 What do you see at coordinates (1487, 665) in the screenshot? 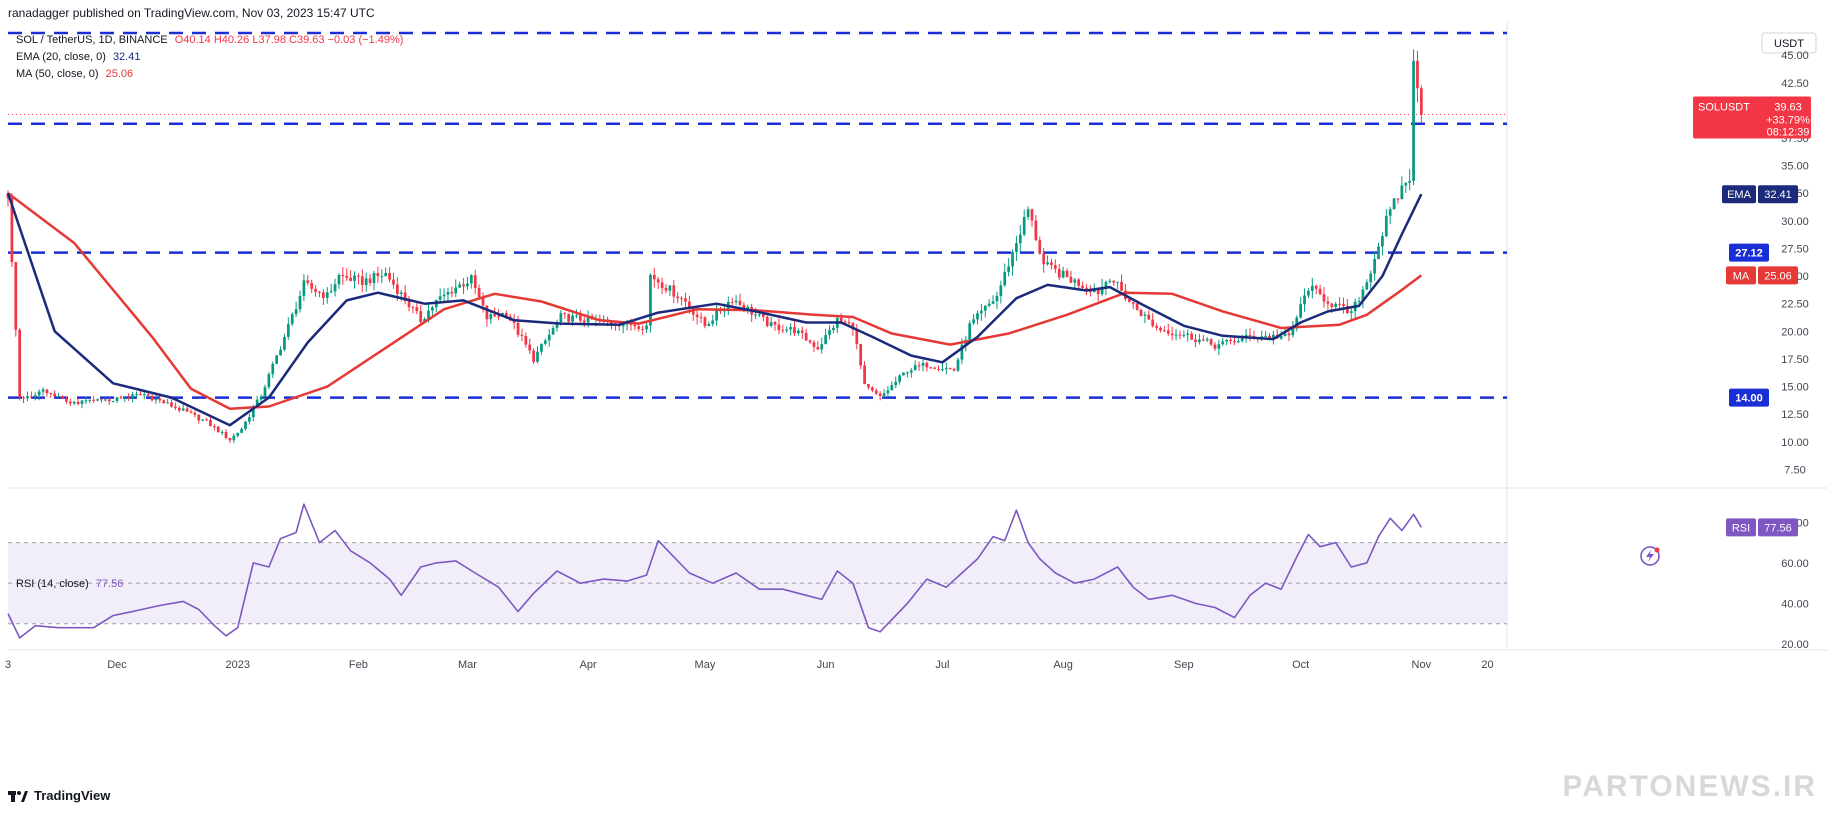
I see `time-tick-label: 20` at bounding box center [1487, 665].